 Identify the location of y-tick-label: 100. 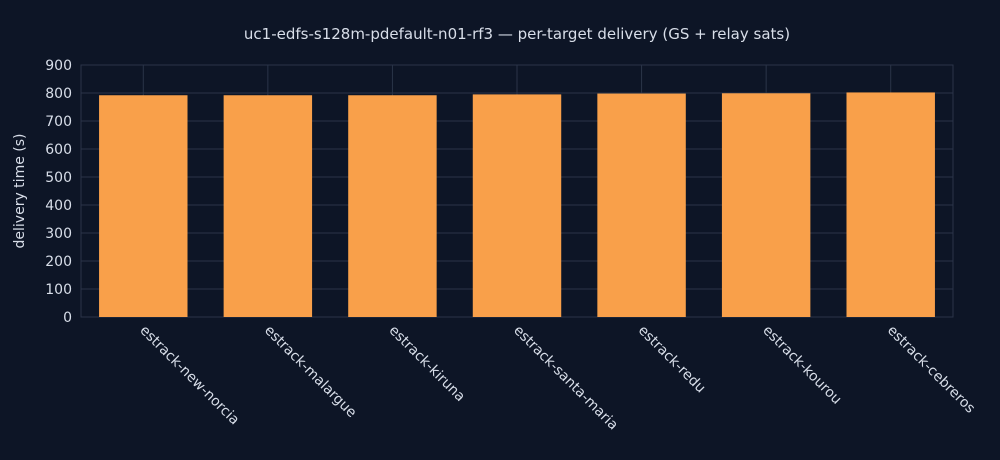
(58, 290).